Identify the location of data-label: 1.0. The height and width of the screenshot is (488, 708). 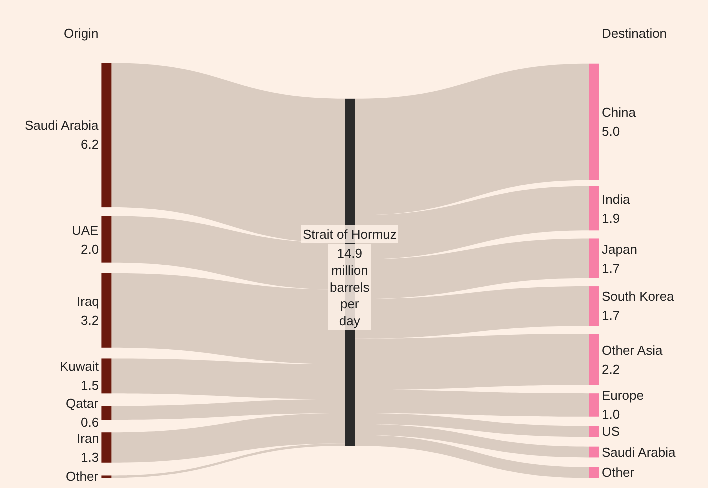
(611, 414).